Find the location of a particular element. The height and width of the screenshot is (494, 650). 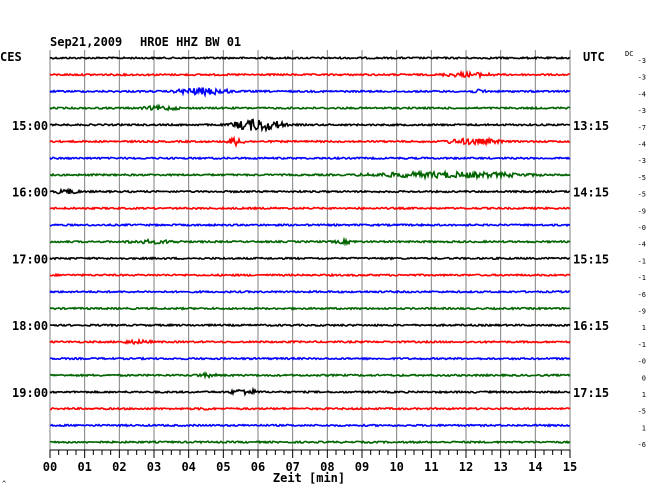

dc-offset-header: DC is located at coordinates (629, 54).